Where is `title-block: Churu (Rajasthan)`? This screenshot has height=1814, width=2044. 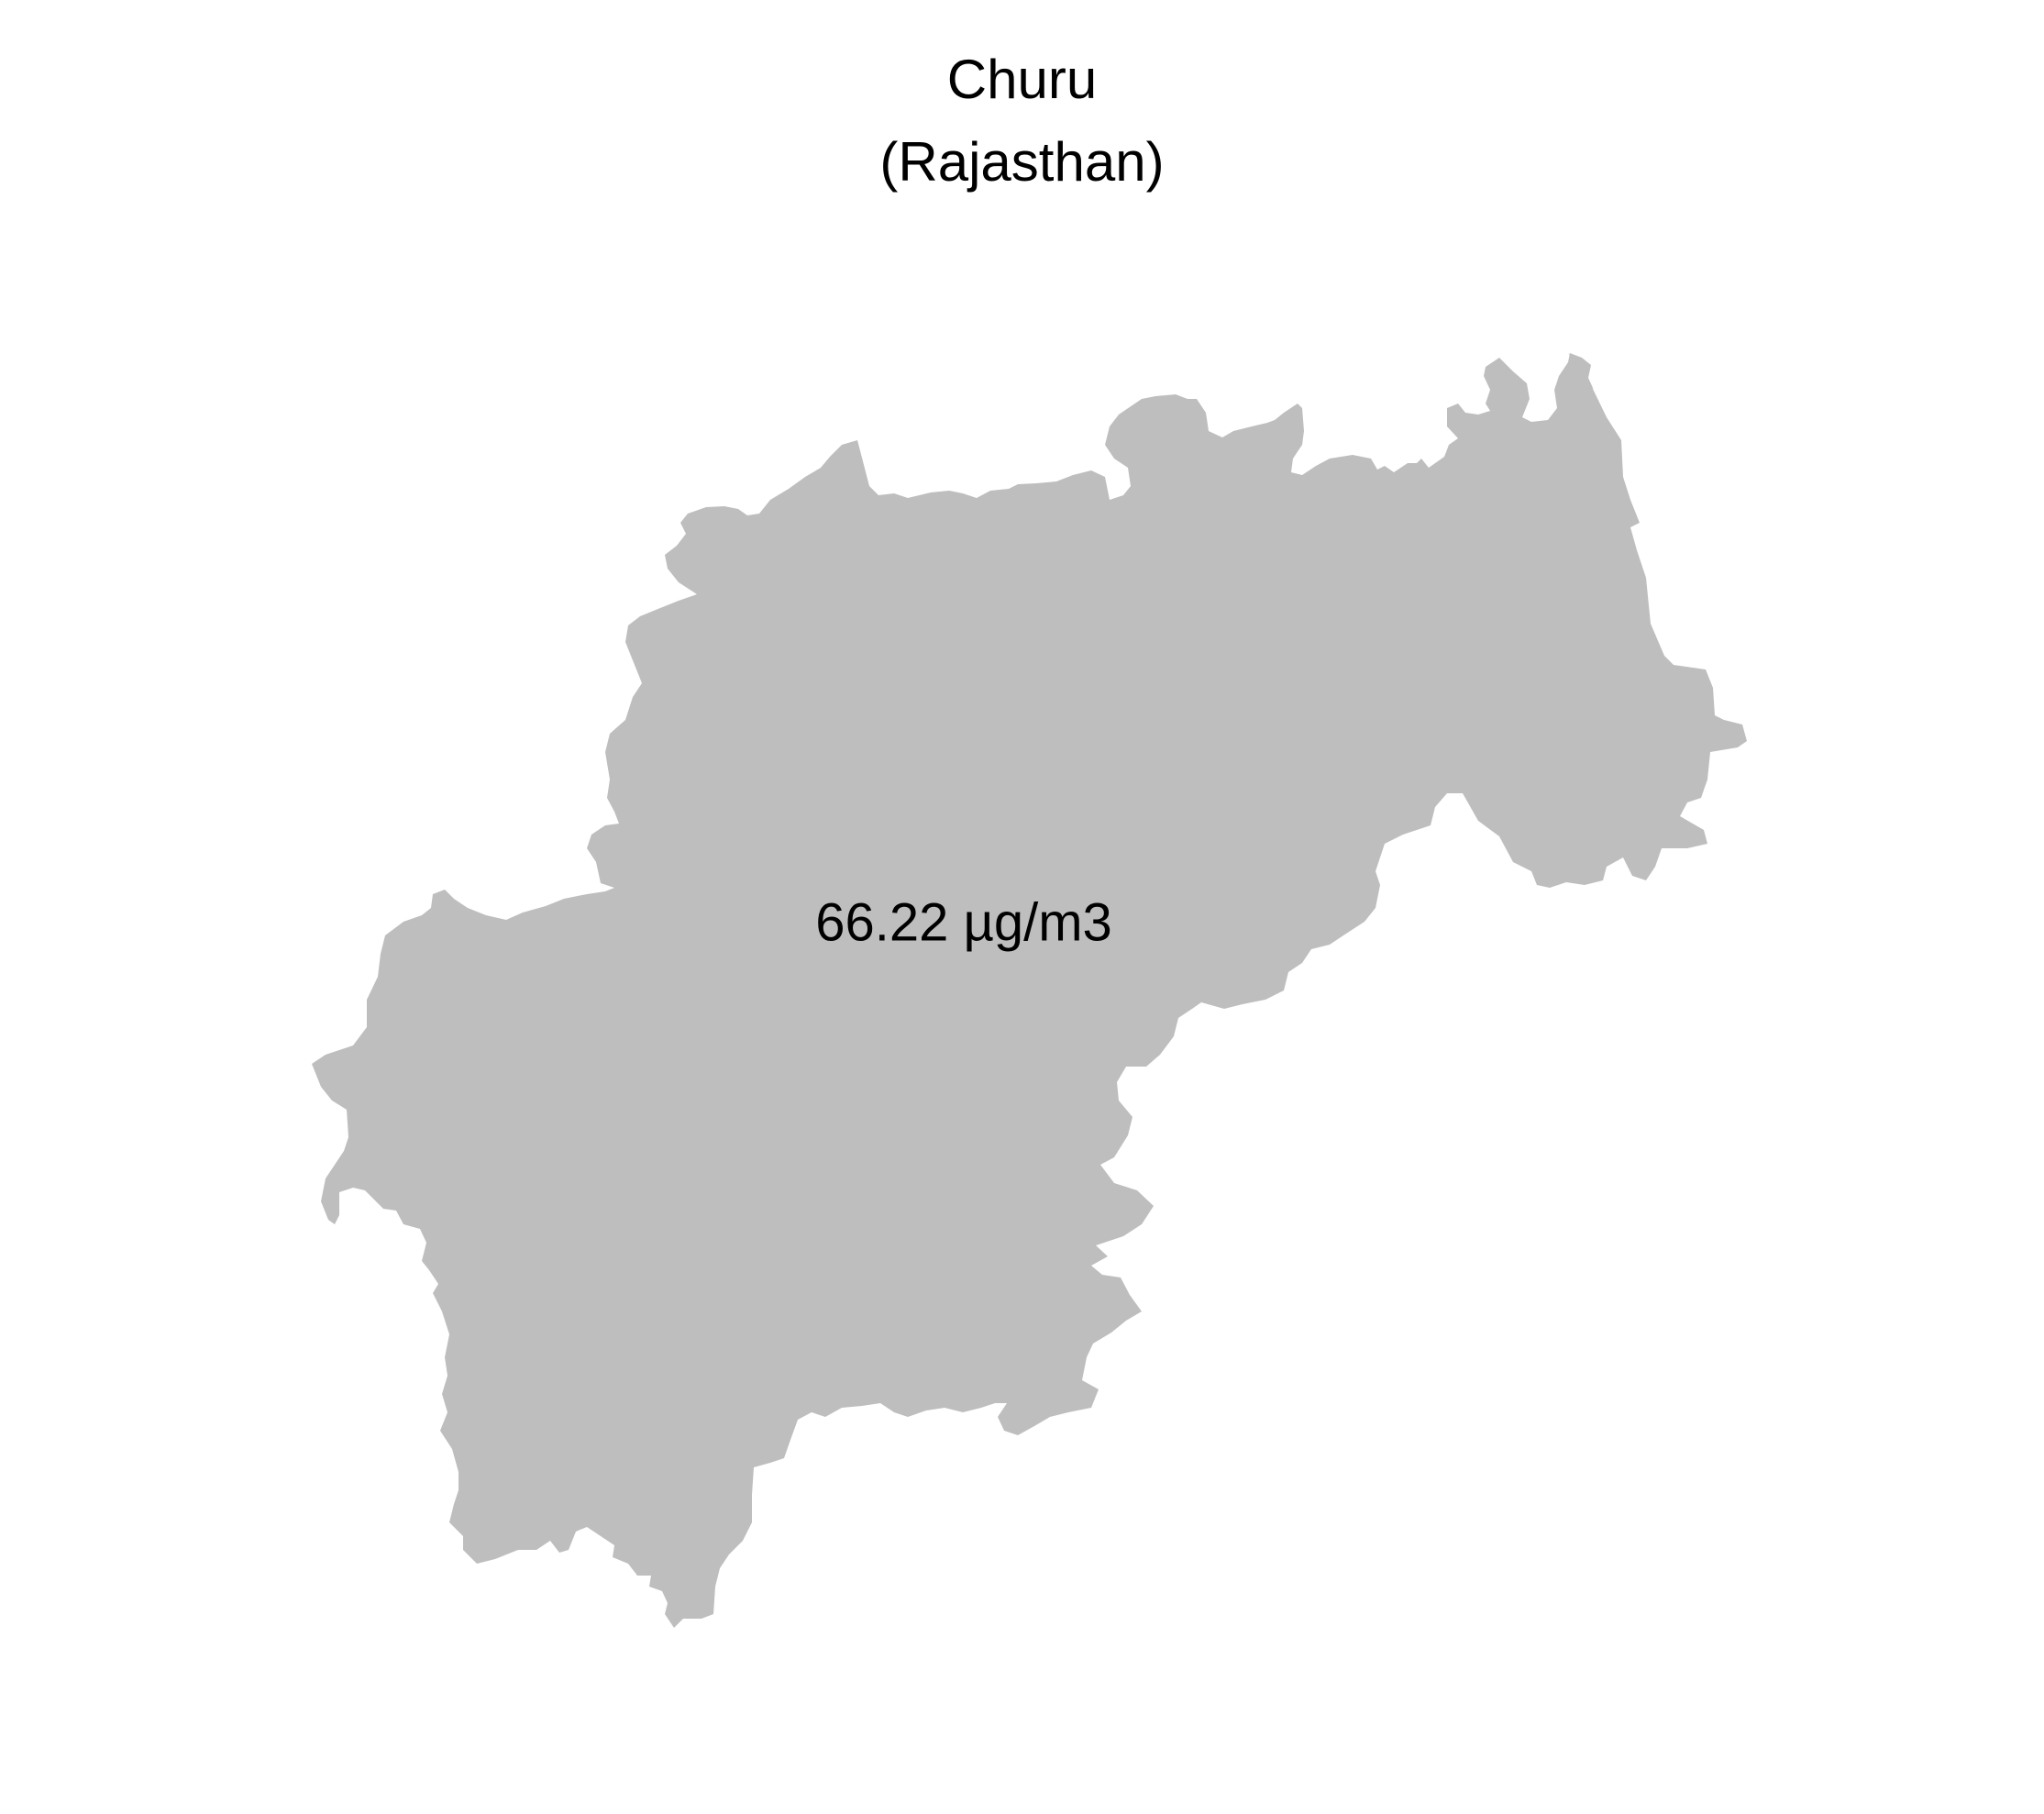 title-block: Churu (Rajasthan) is located at coordinates (1022, 122).